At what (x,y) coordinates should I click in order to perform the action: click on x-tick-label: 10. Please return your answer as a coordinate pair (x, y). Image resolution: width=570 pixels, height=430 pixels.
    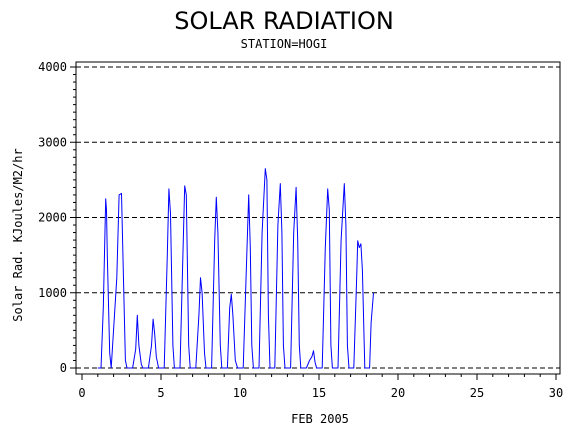
    Looking at the image, I should click on (240, 393).